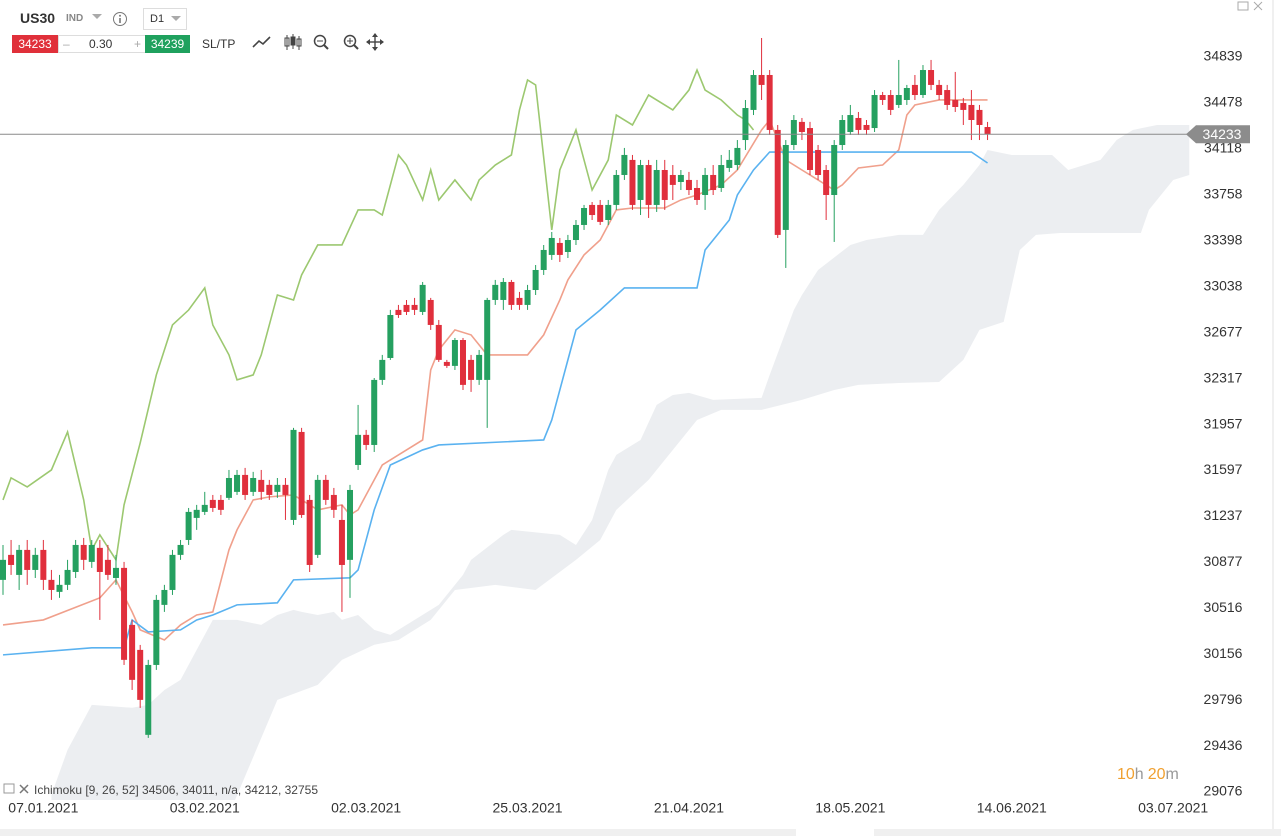 This screenshot has width=1281, height=836. Describe the element at coordinates (1223, 699) in the screenshot. I see `y-tick-label: 29796` at that location.